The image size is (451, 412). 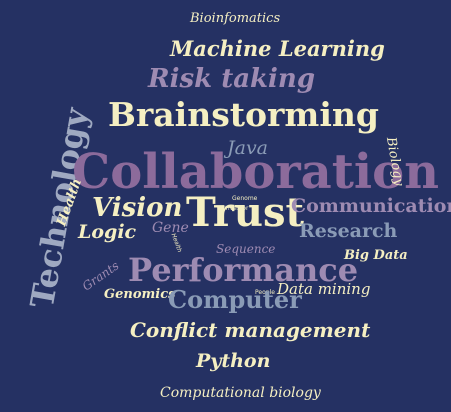 I want to click on word-research: Research, so click(x=348, y=231).